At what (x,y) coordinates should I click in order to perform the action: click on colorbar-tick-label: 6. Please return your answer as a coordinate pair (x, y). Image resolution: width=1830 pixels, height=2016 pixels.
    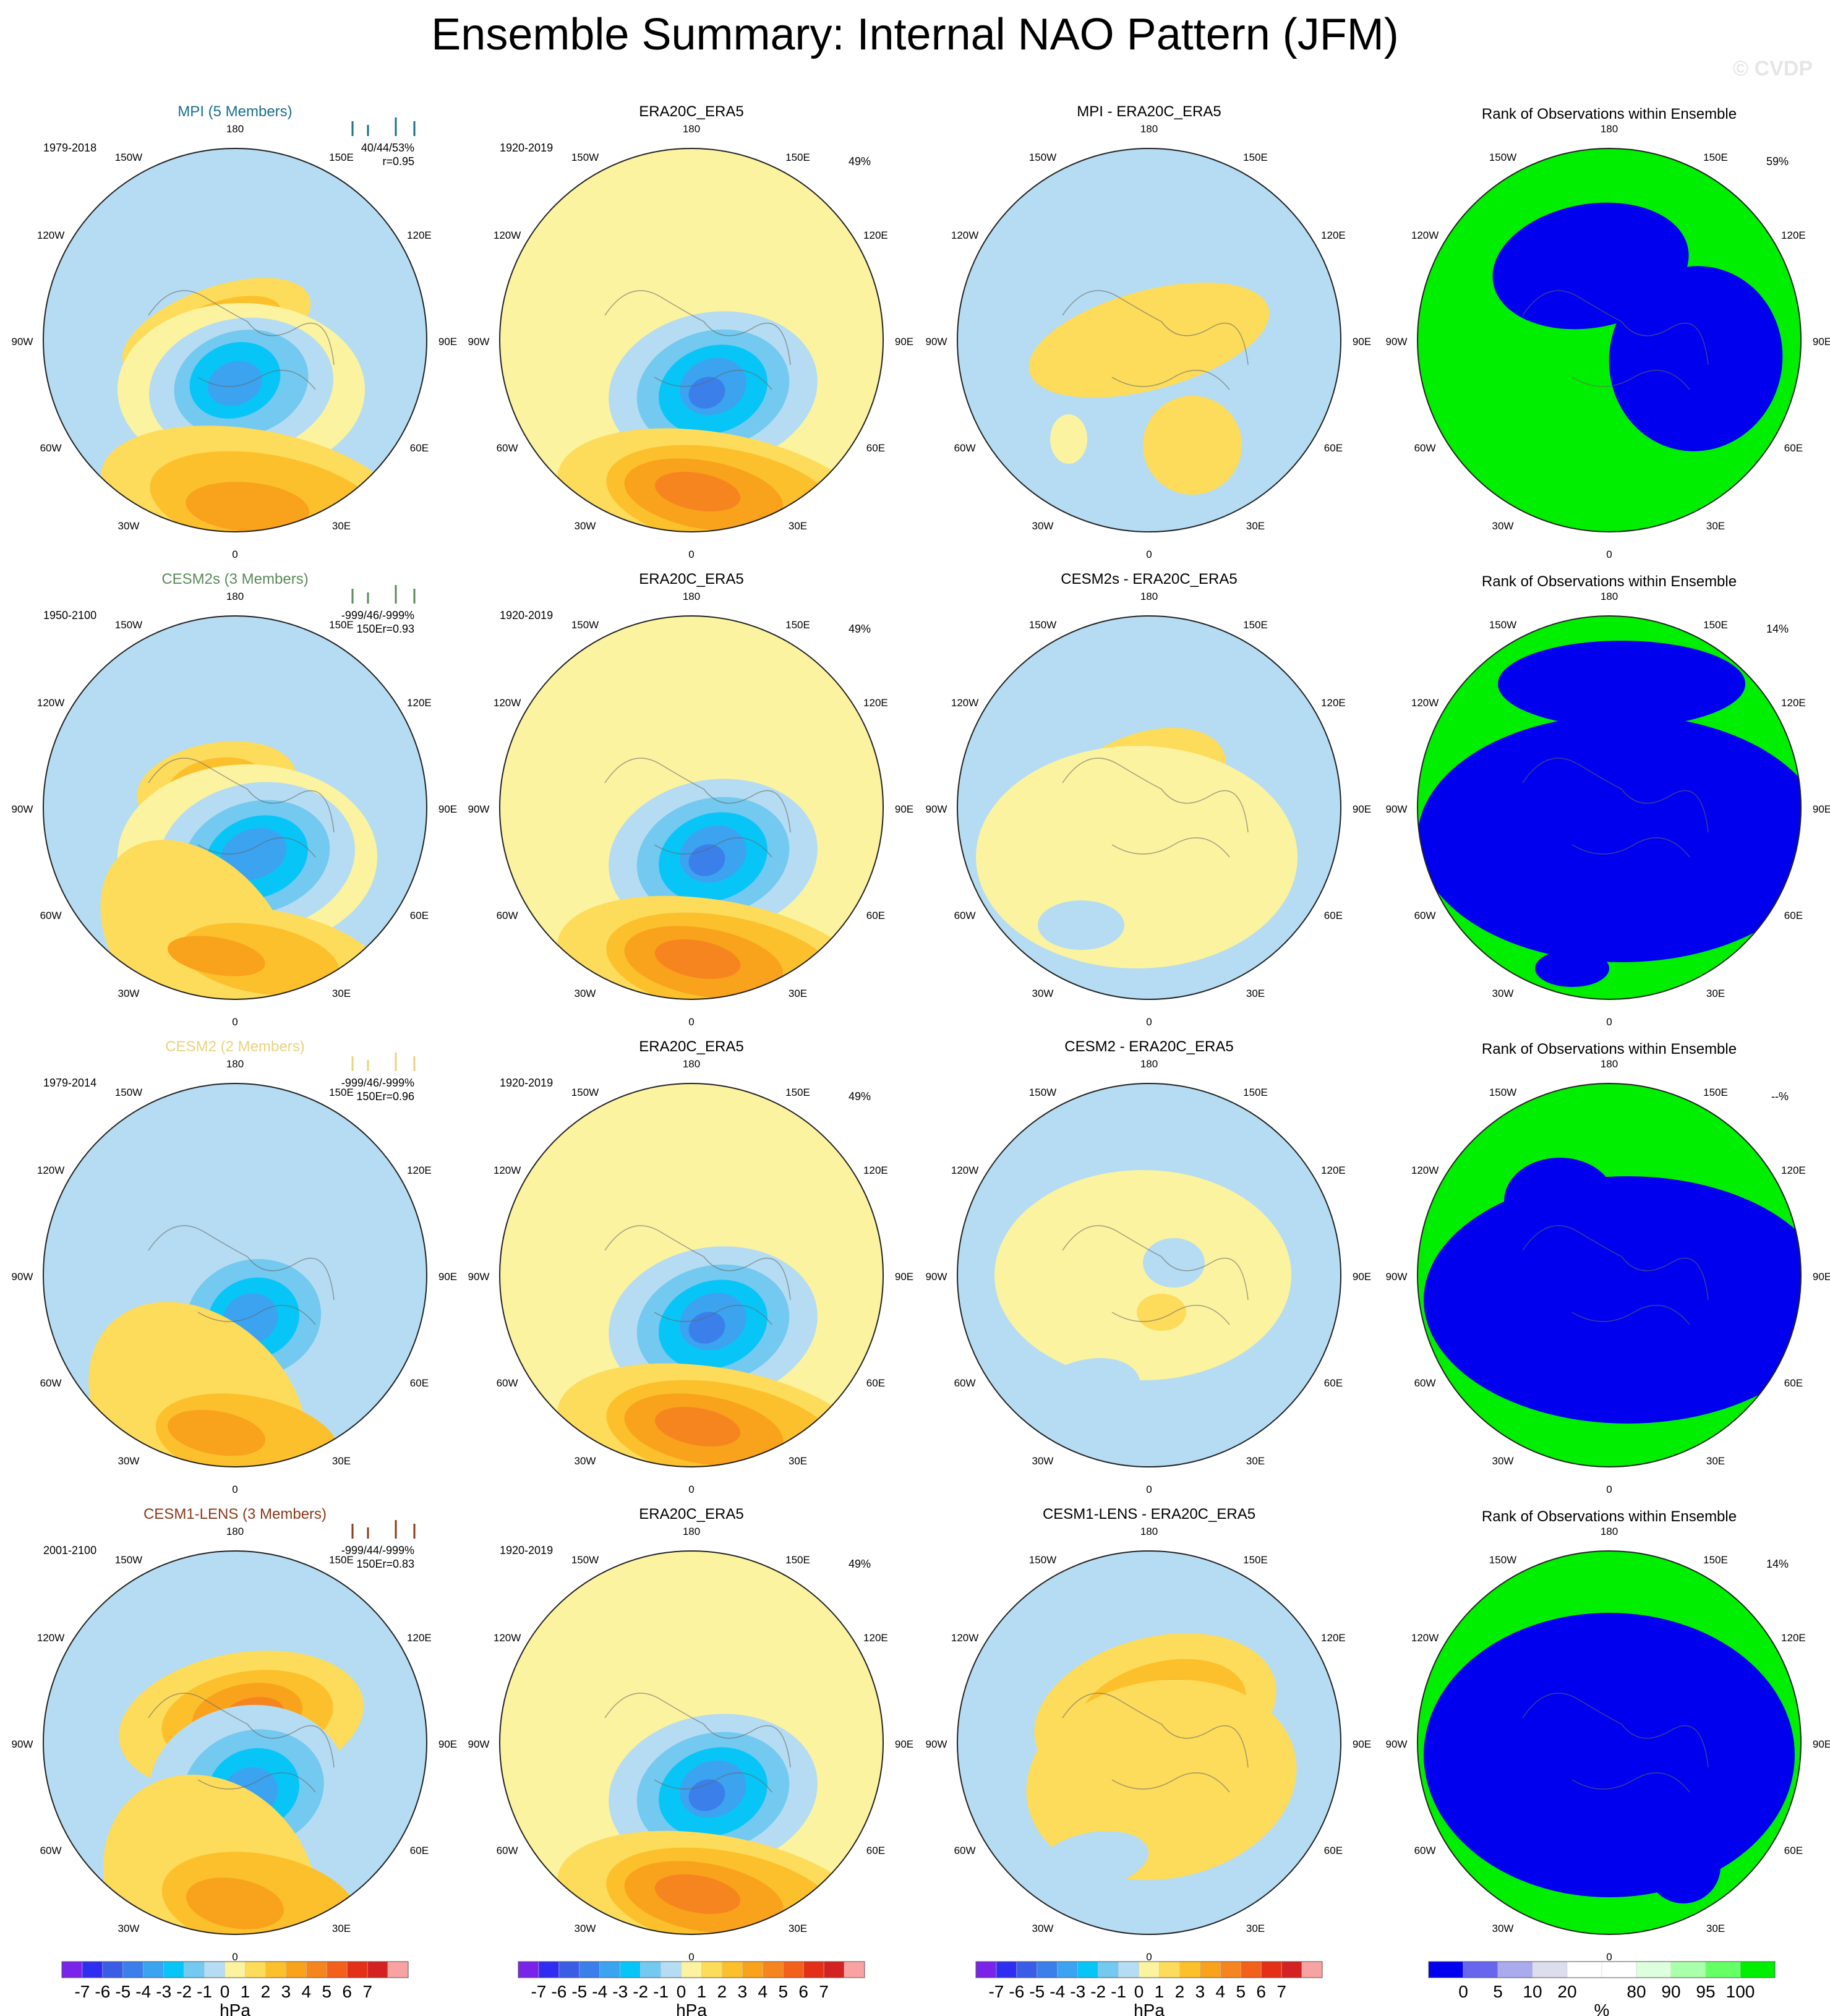
    Looking at the image, I should click on (1261, 1991).